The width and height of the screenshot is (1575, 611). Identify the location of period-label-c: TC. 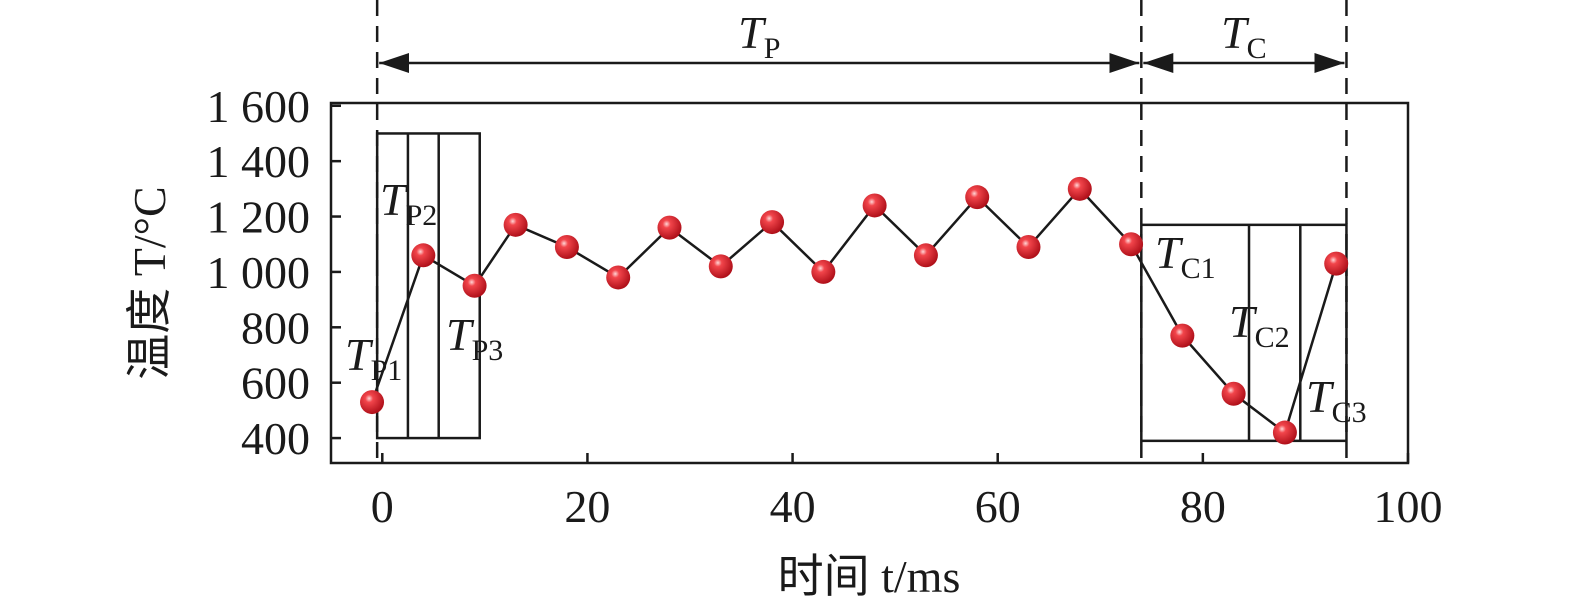
(1244, 36).